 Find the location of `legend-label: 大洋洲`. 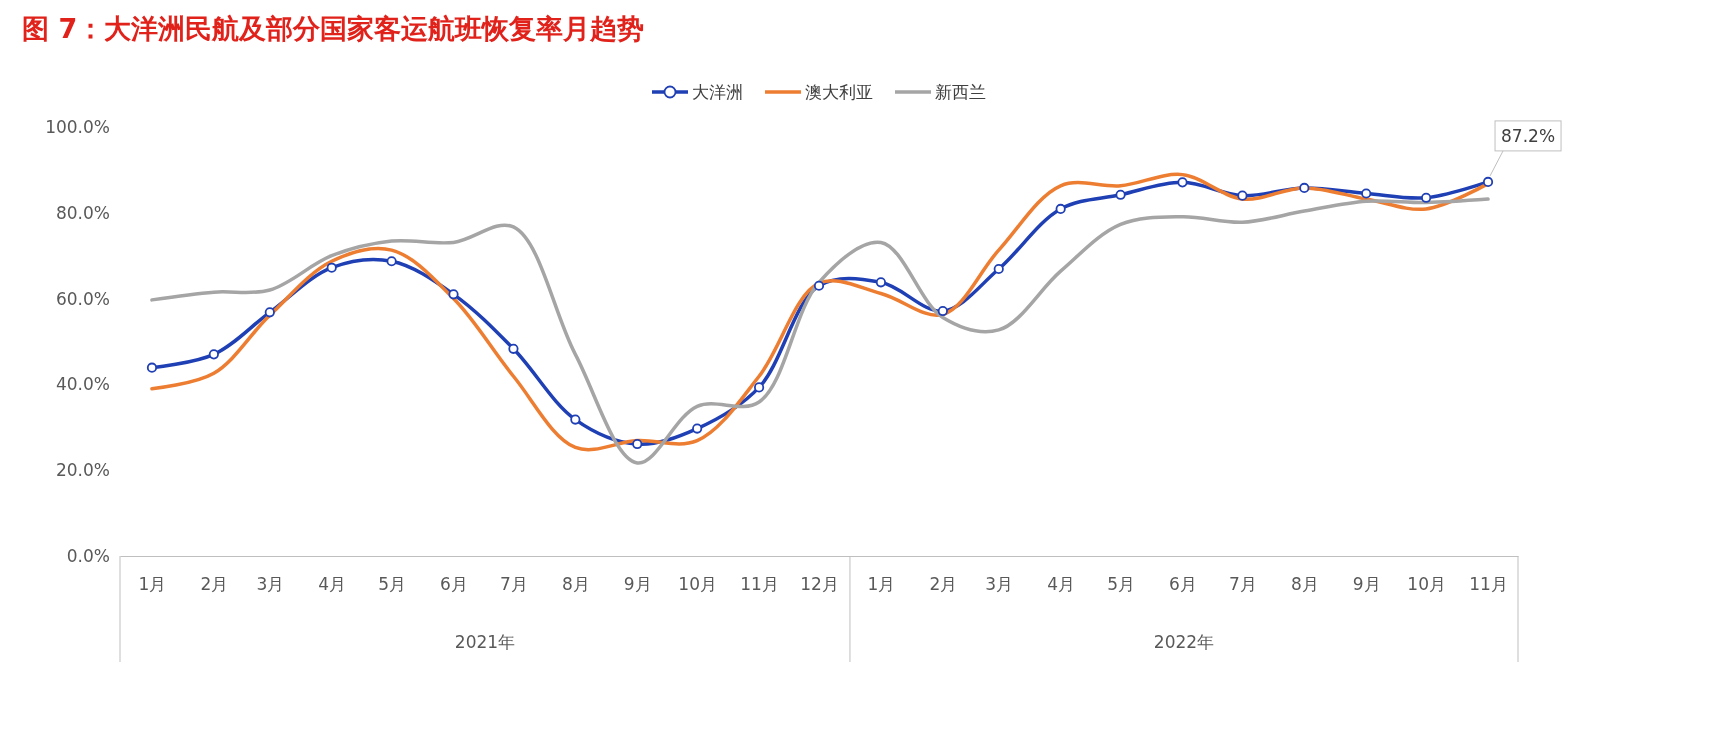

legend-label: 大洋洲 is located at coordinates (717, 92).